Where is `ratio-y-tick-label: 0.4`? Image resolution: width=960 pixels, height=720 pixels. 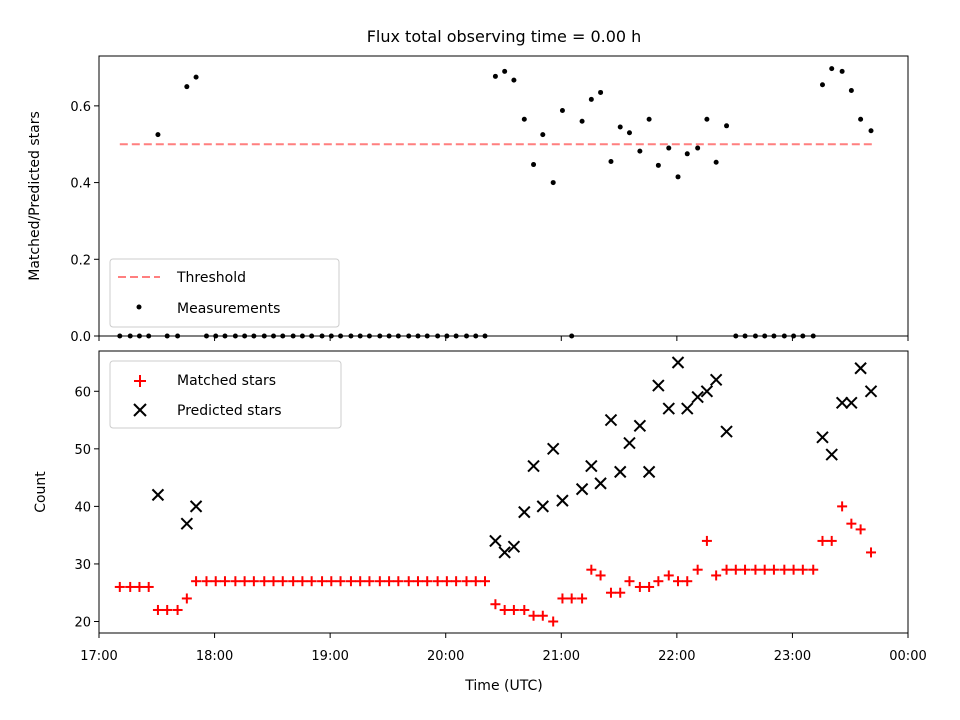 ratio-y-tick-label: 0.4 is located at coordinates (80, 184).